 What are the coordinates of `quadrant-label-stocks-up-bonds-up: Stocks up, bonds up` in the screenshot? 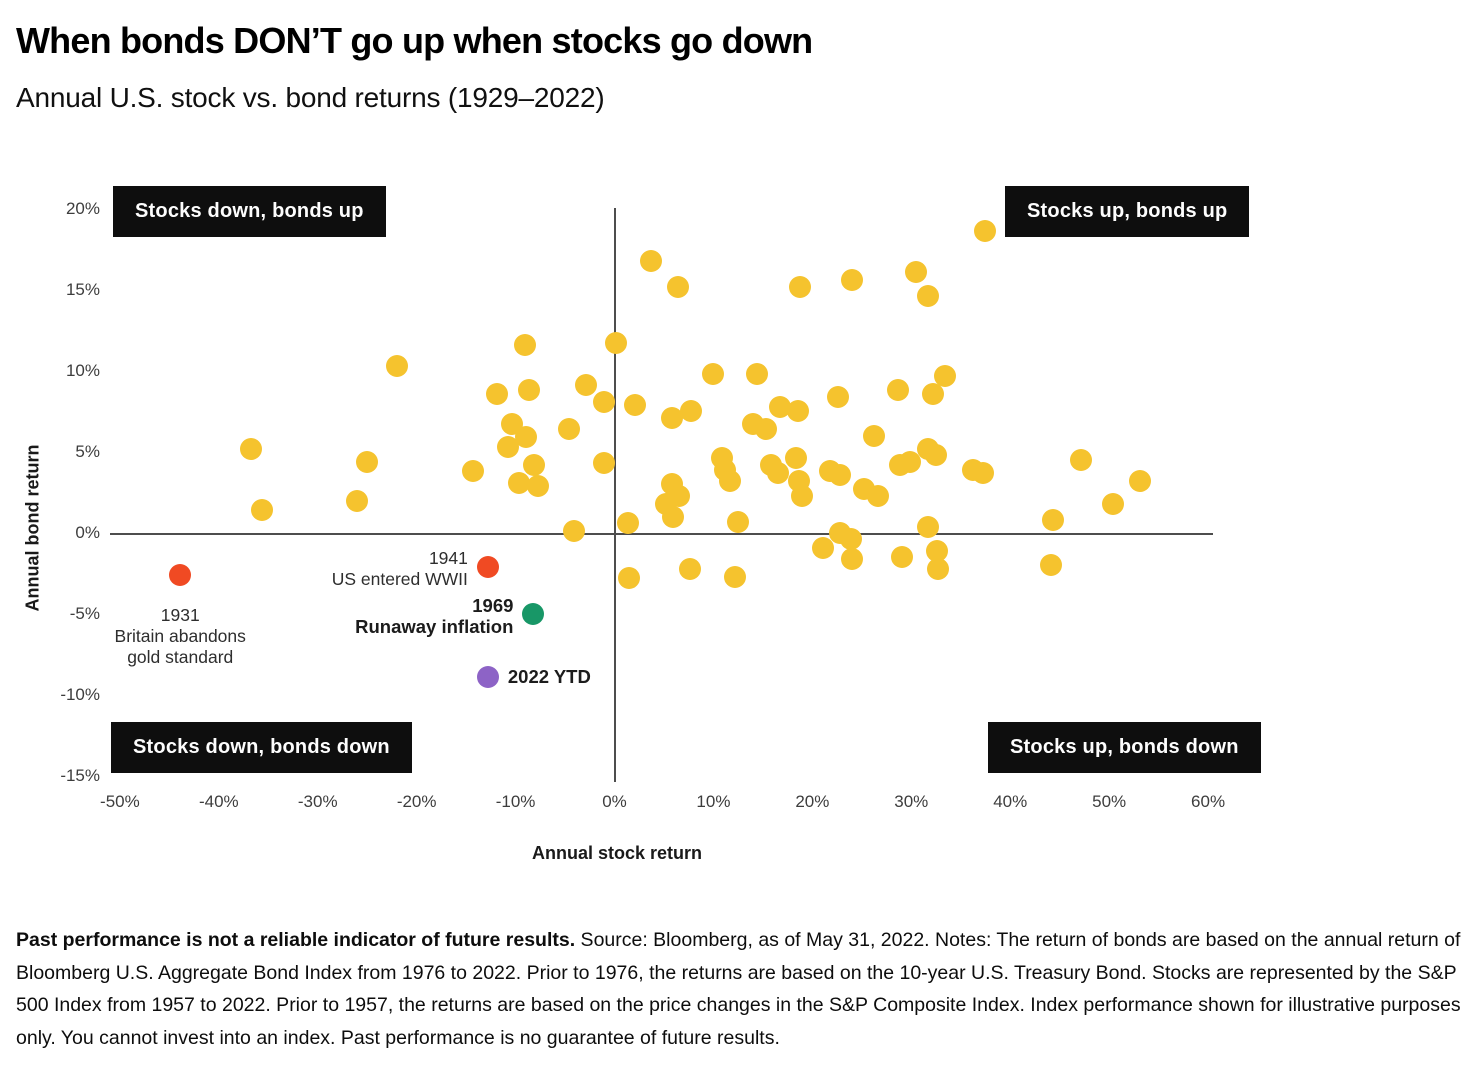 It's located at (1127, 211).